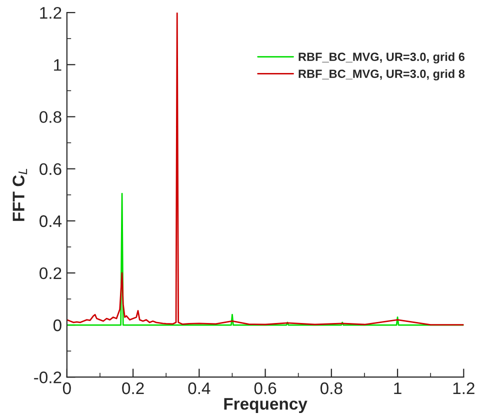 This screenshot has width=478, height=419. Describe the element at coordinates (51, 12) in the screenshot. I see `y-tick-label: 1.2` at that location.